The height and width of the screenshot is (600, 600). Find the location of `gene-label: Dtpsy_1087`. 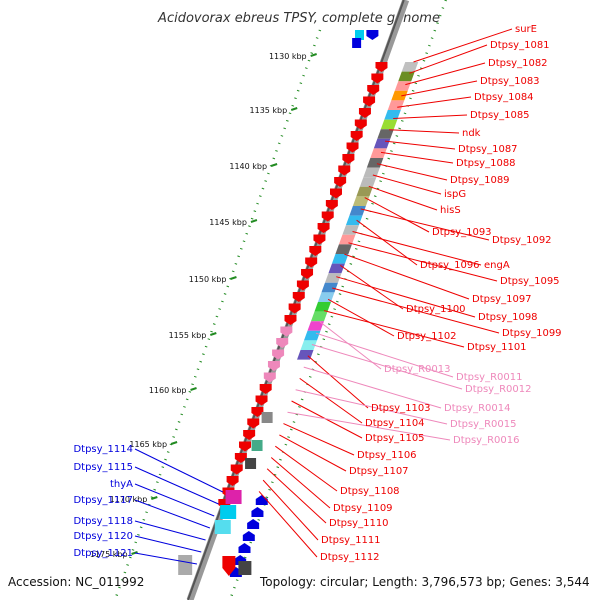

gene-label: Dtpsy_1087 is located at coordinates (488, 149).